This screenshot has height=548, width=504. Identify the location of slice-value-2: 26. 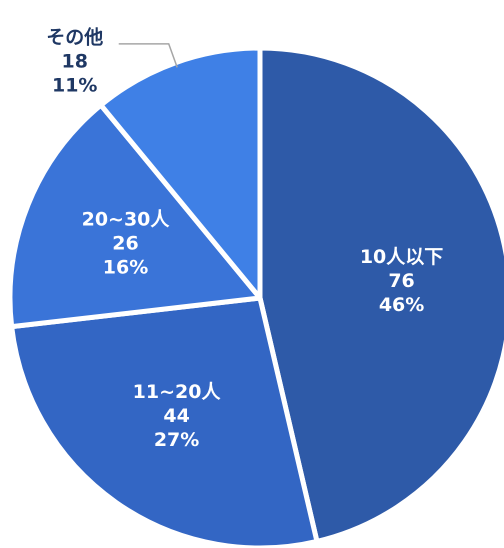
(125, 243).